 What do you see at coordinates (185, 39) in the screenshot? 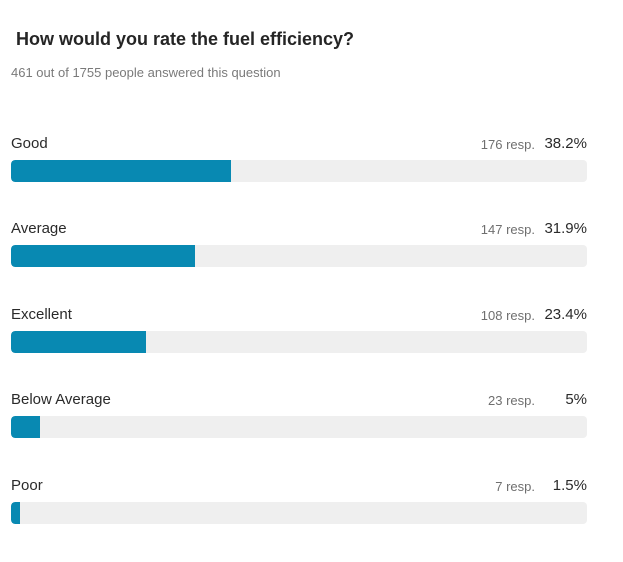
I see `poll-question: How would you rate the fuel efficiency?` at bounding box center [185, 39].